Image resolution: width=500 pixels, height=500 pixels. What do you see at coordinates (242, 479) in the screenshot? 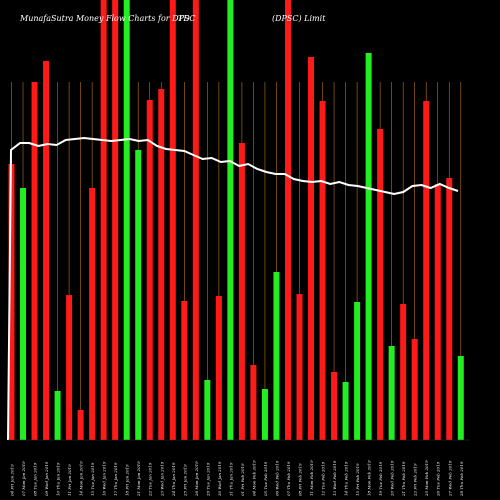
I see `x-tick-label: 01 Fri Feb 2019` at bounding box center [242, 479].